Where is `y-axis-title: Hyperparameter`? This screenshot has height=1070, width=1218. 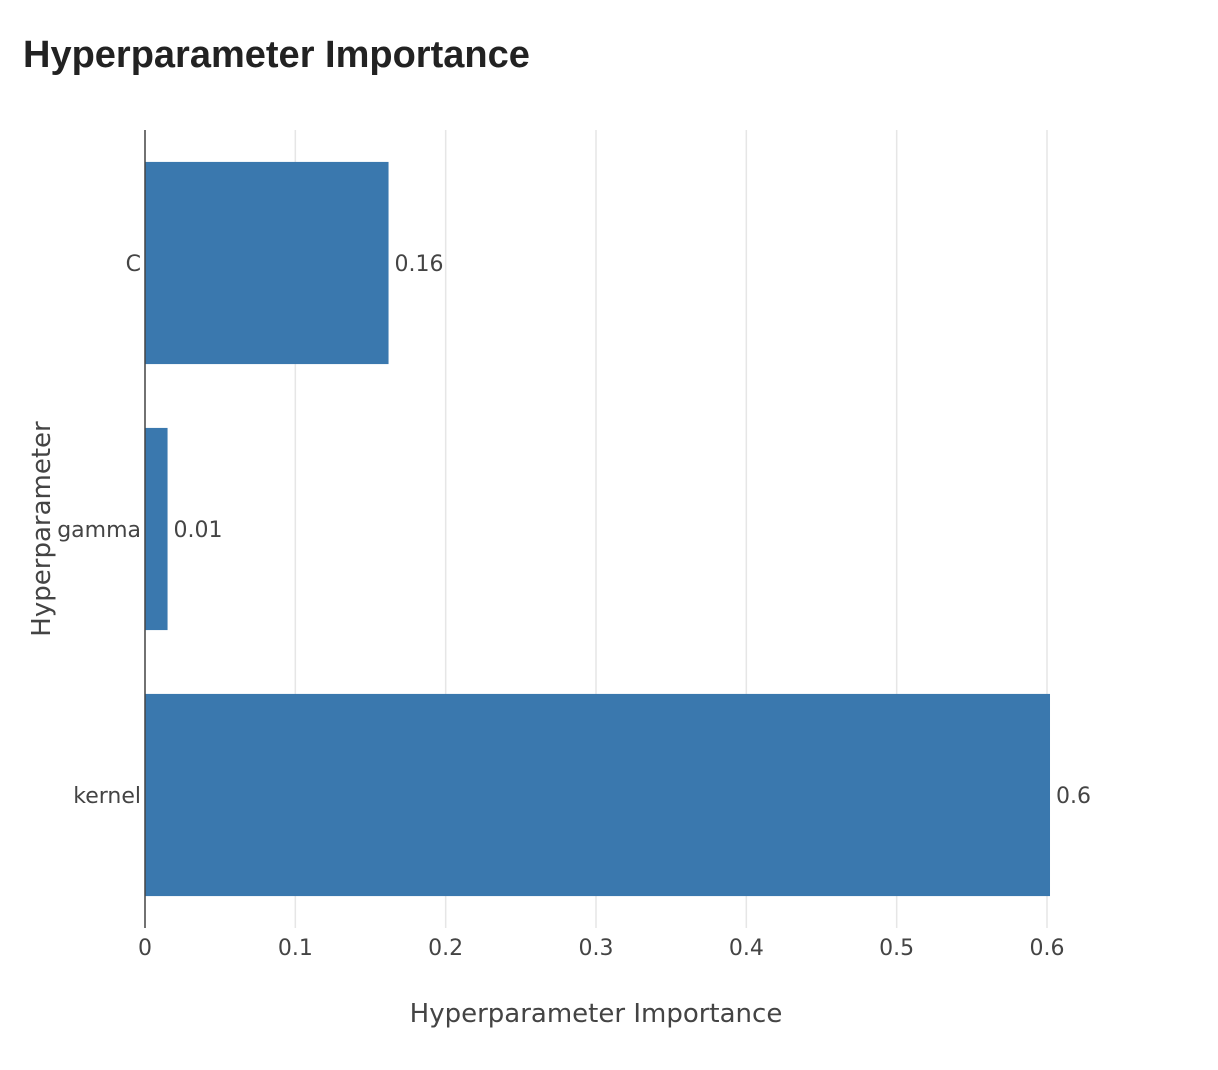 y-axis-title: Hyperparameter is located at coordinates (42, 529).